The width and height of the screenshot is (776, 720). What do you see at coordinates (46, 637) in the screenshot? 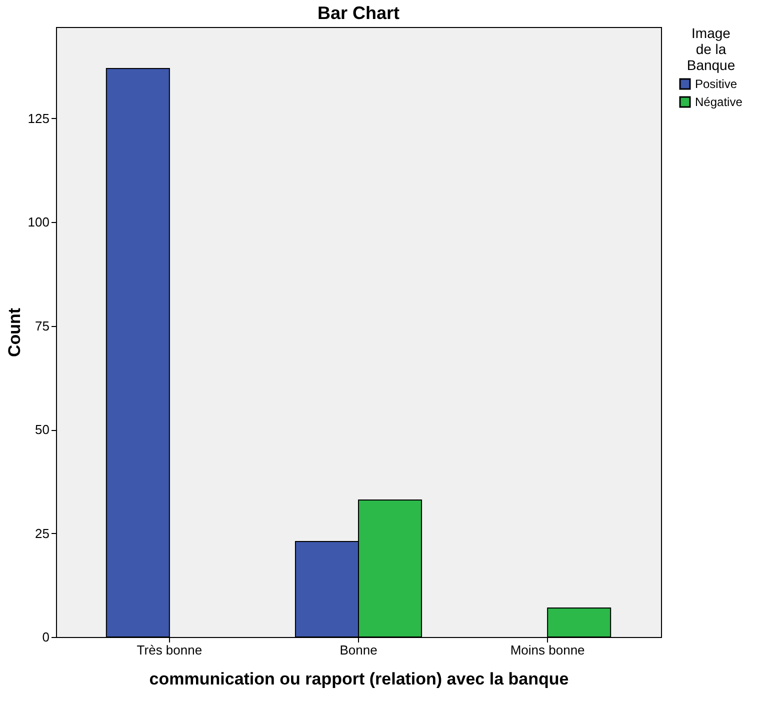
I see `y-tick-label: 0` at bounding box center [46, 637].